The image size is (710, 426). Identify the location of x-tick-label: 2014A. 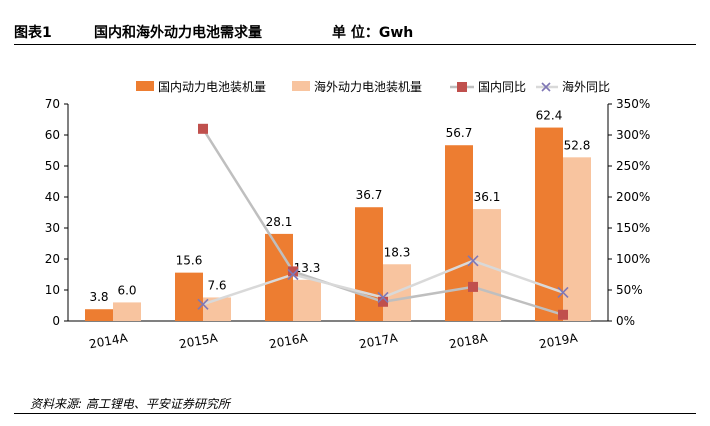
(108, 341).